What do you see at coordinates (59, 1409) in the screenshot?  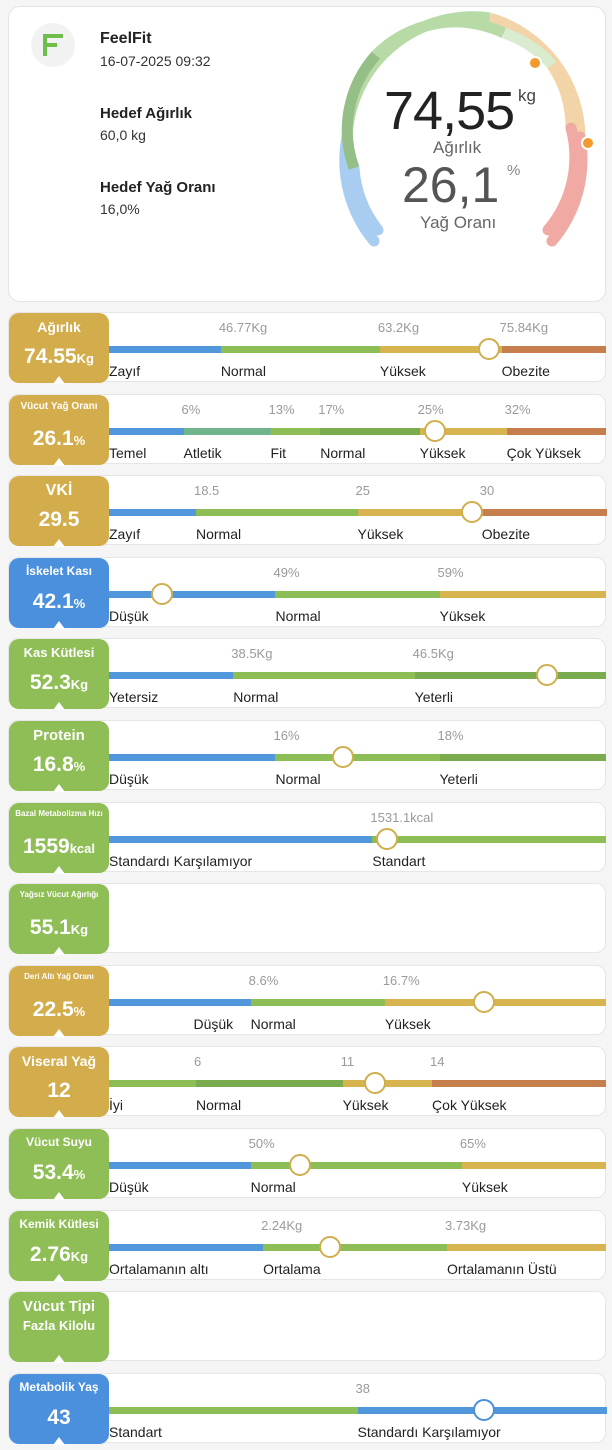 I see `metric-badge: Metabolik Yaş 43` at bounding box center [59, 1409].